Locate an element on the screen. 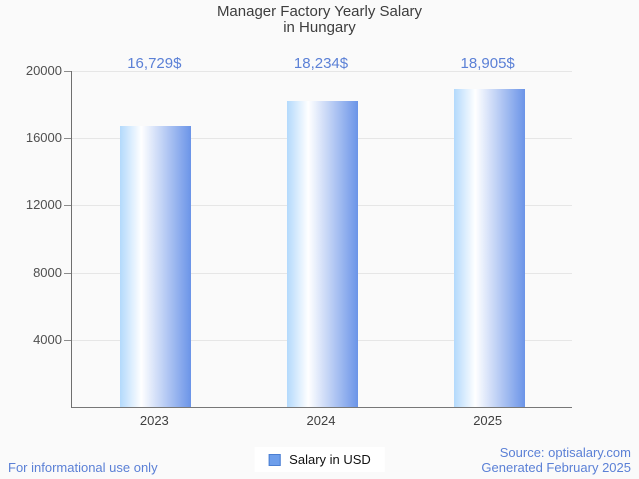 The width and height of the screenshot is (639, 479). x-axis-label: 2024 is located at coordinates (321, 420).